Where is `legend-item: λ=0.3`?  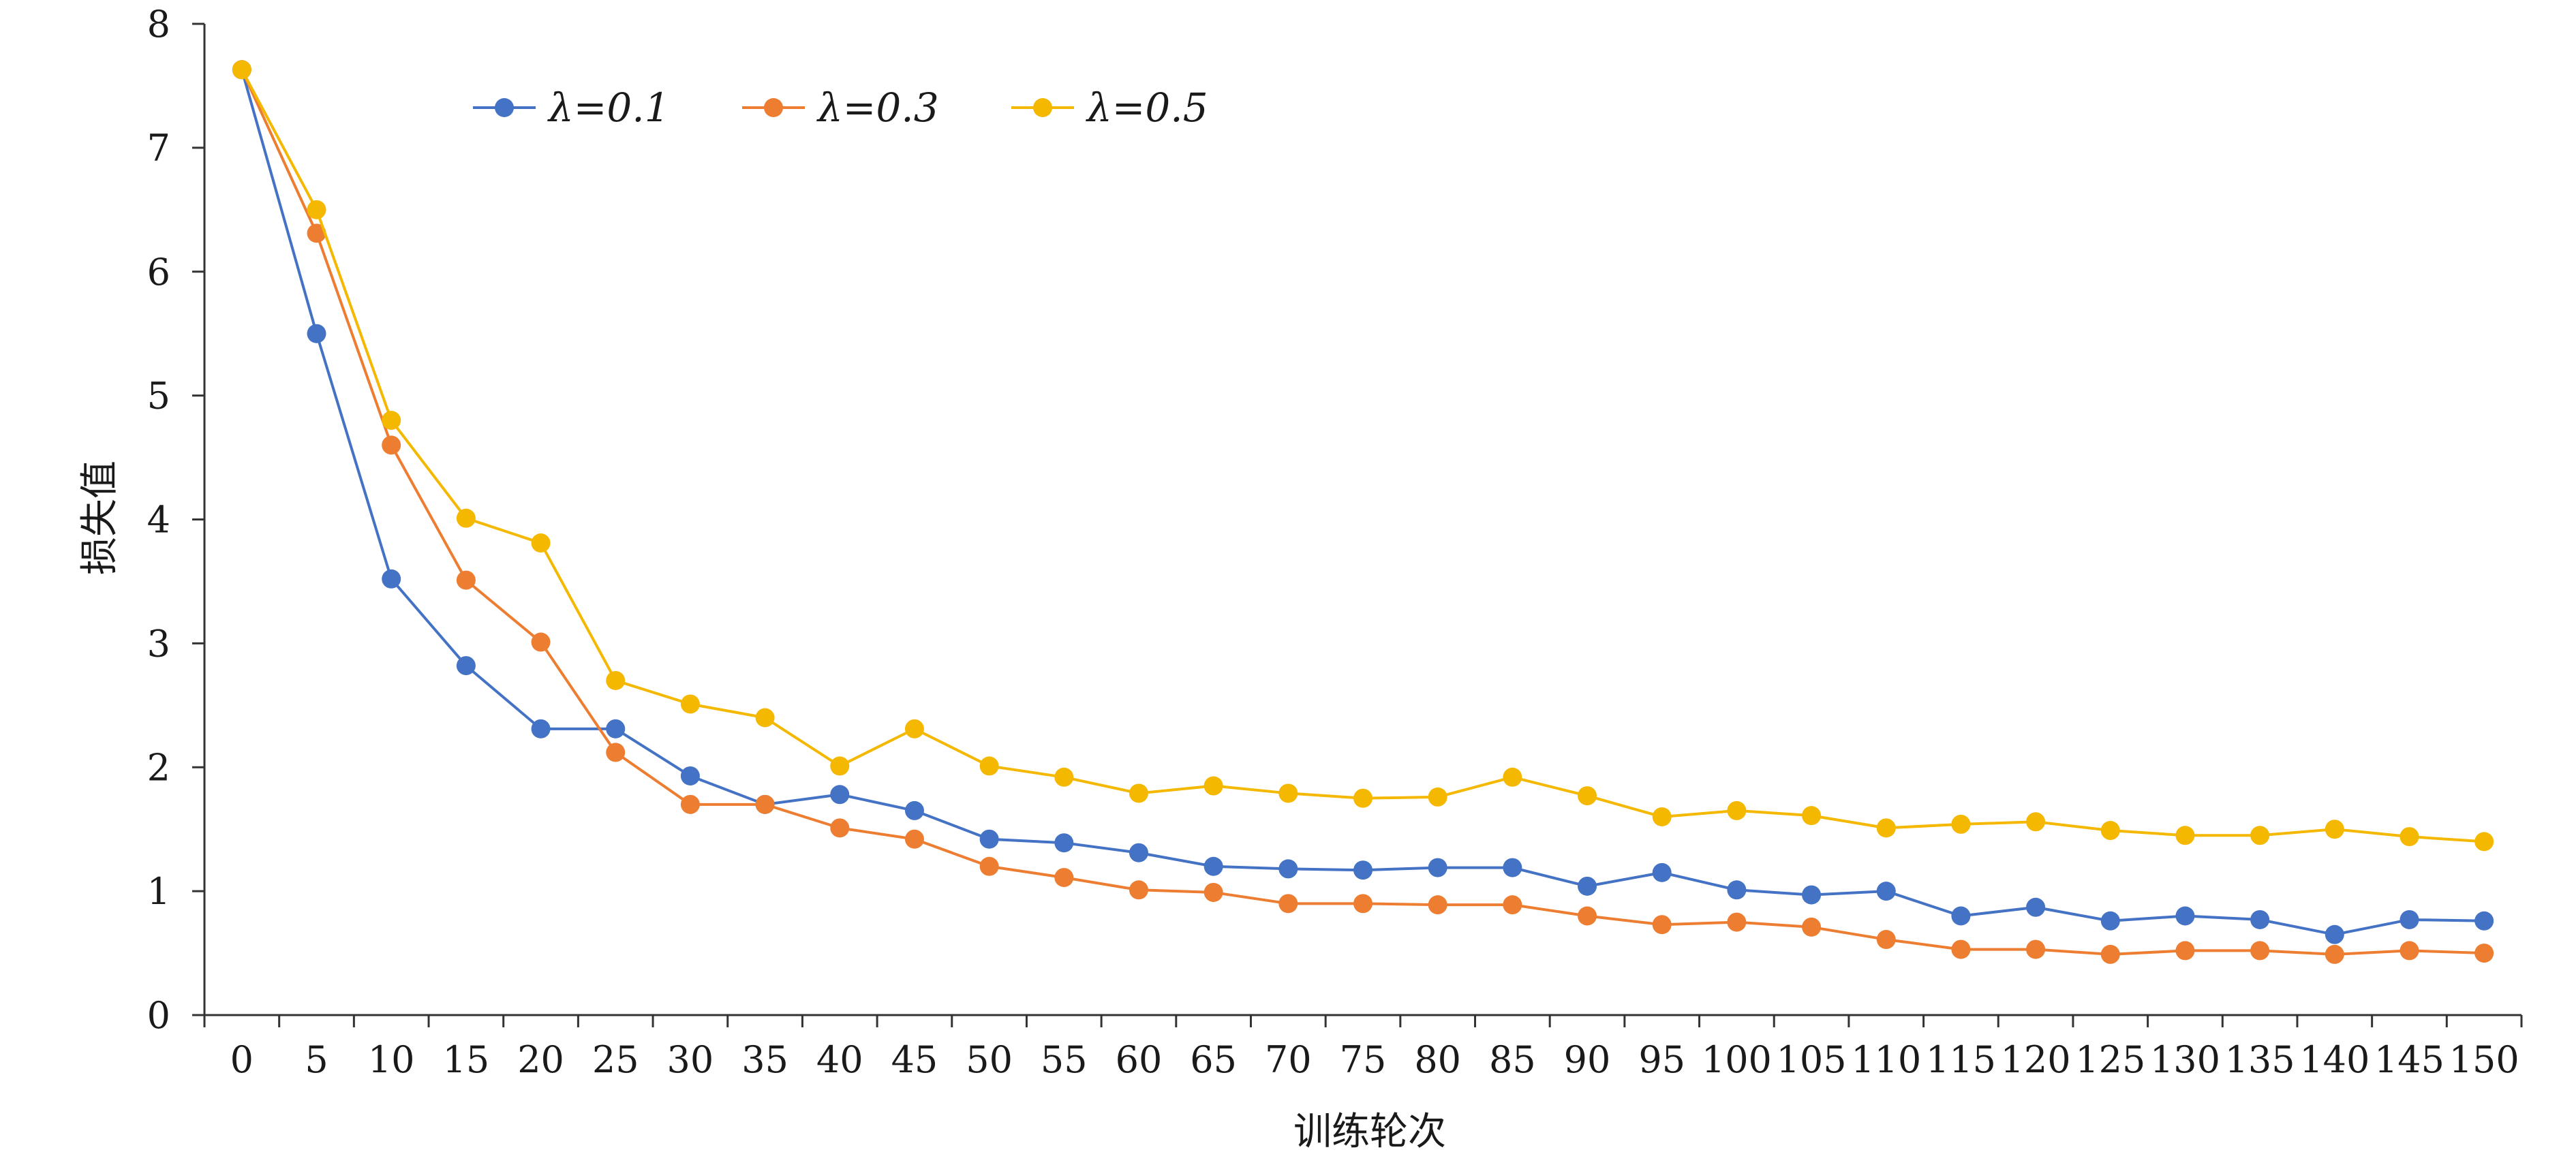 legend-item: λ=0.3 is located at coordinates (841, 107).